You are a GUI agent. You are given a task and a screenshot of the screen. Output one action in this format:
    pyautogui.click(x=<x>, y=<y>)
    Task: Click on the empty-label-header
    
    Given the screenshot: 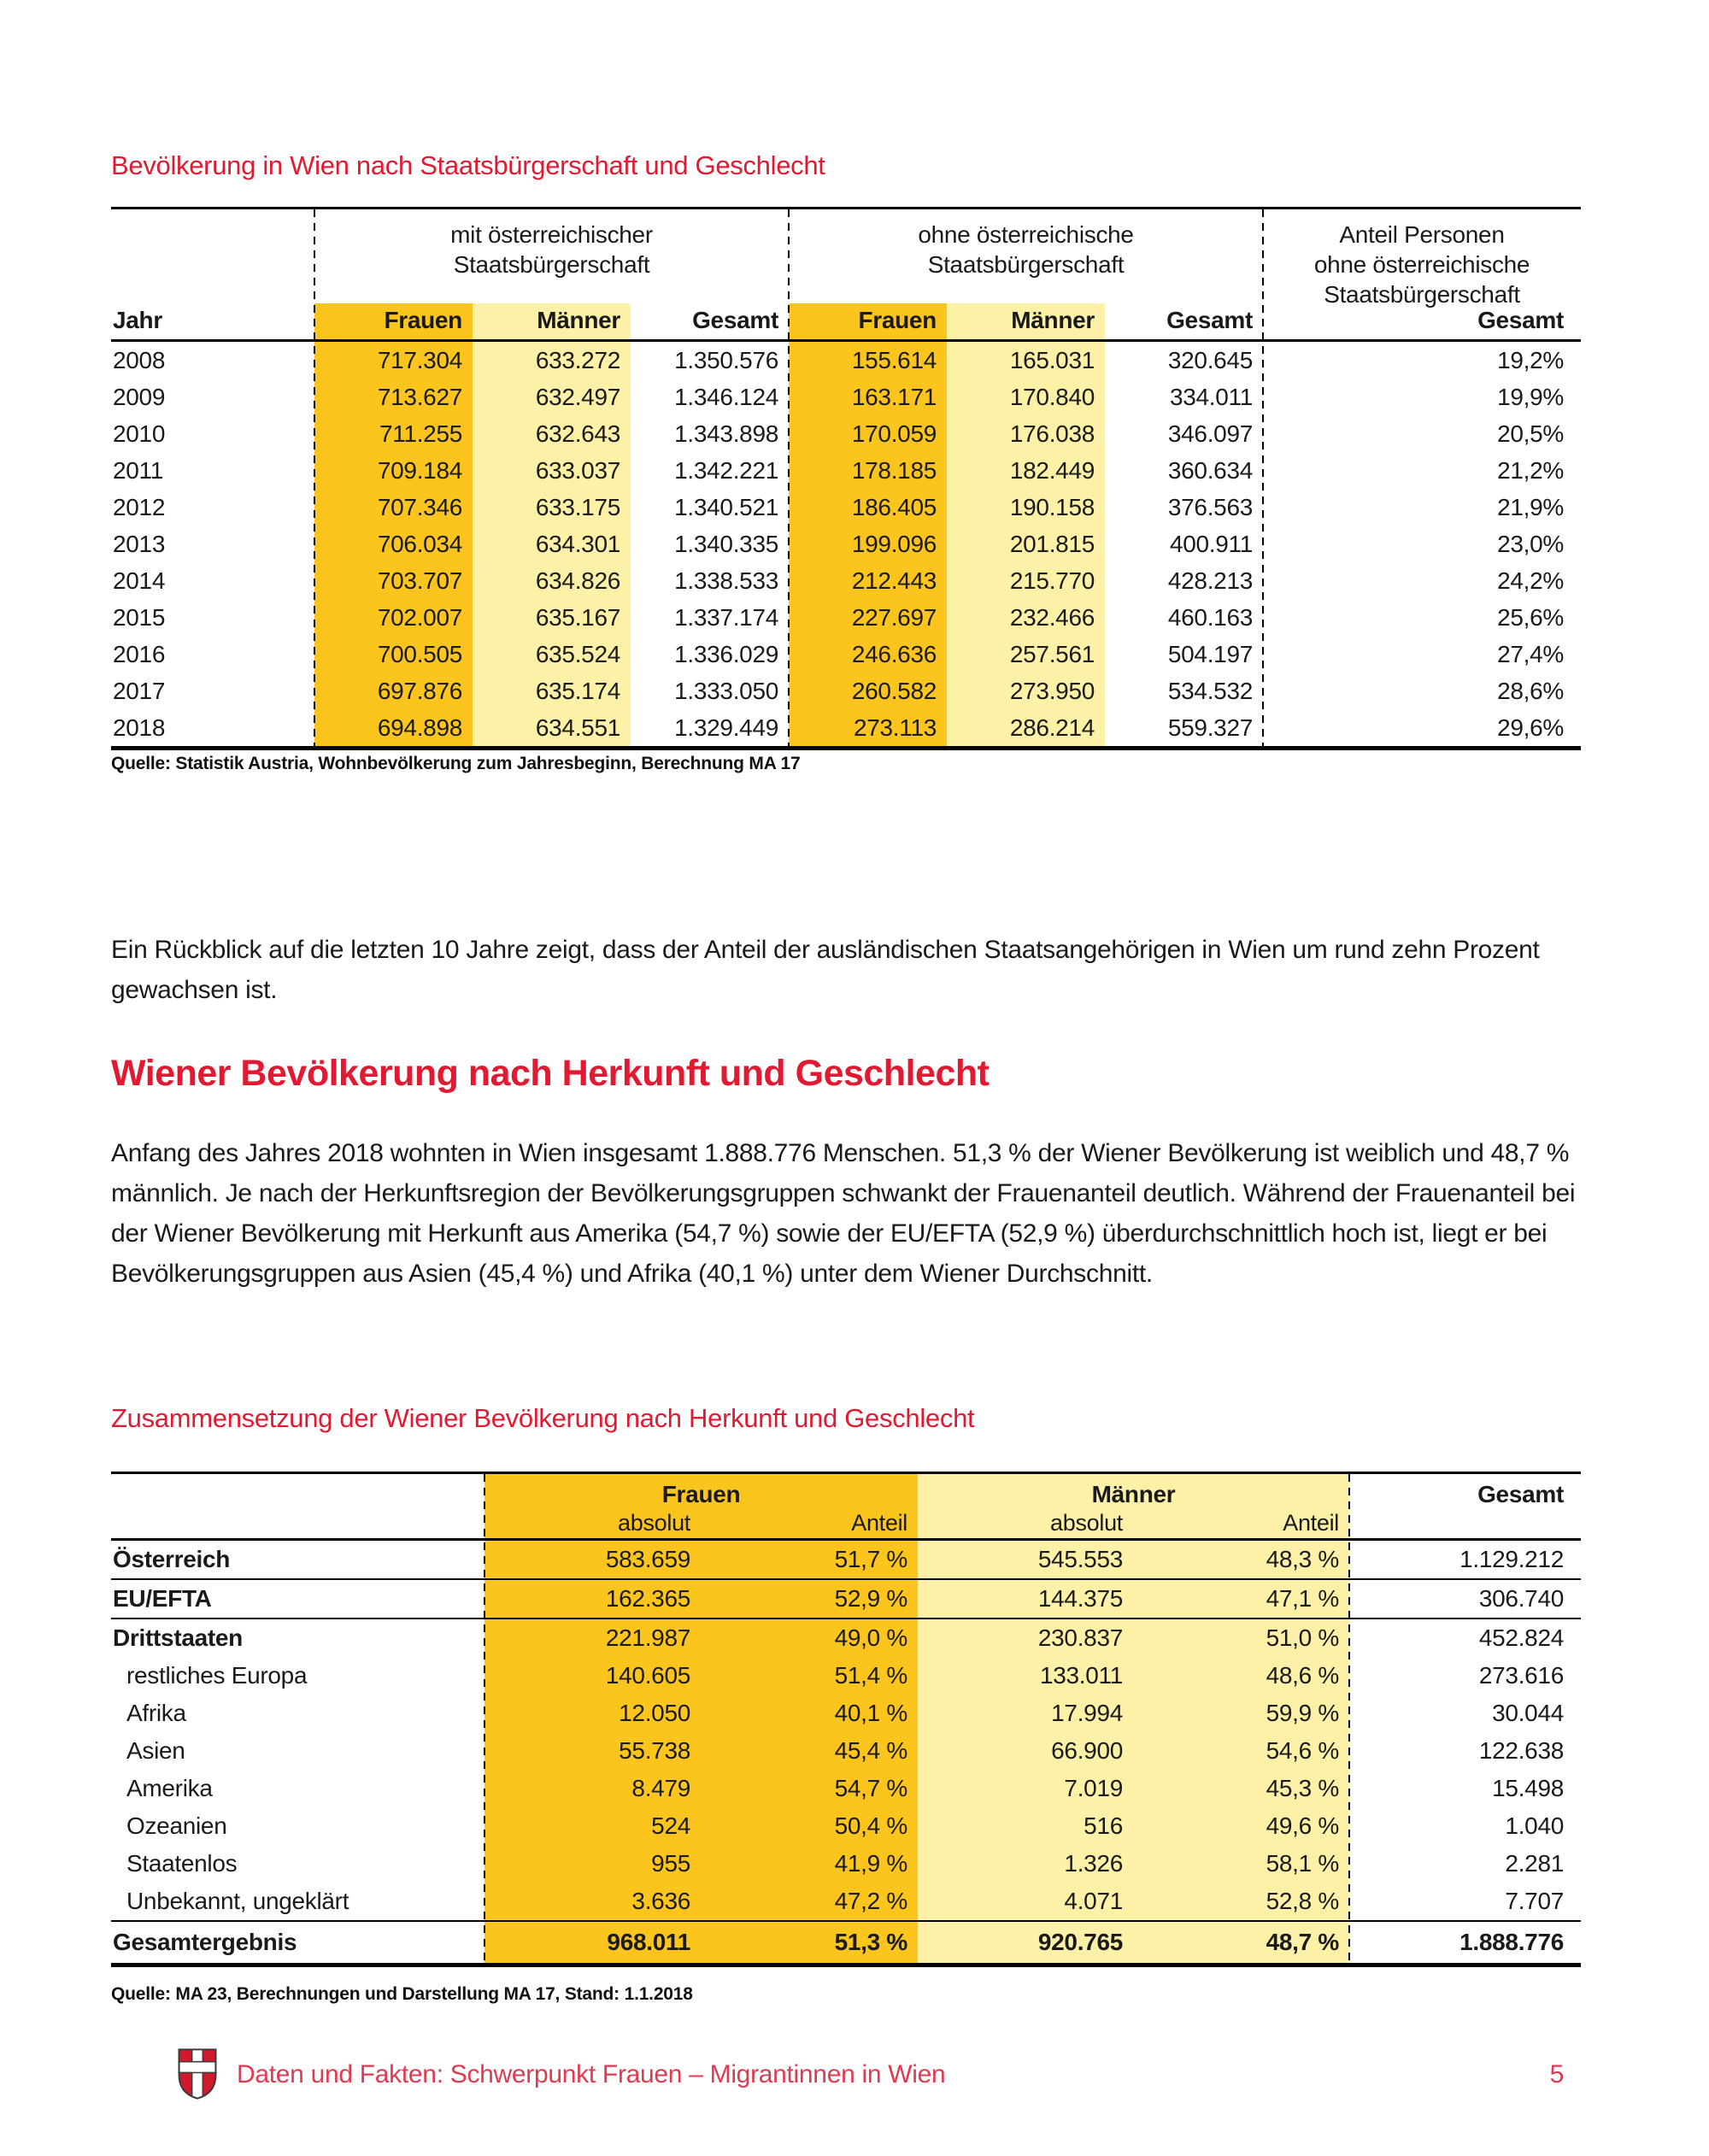 What is the action you would take?
    pyautogui.click(x=298, y=1494)
    